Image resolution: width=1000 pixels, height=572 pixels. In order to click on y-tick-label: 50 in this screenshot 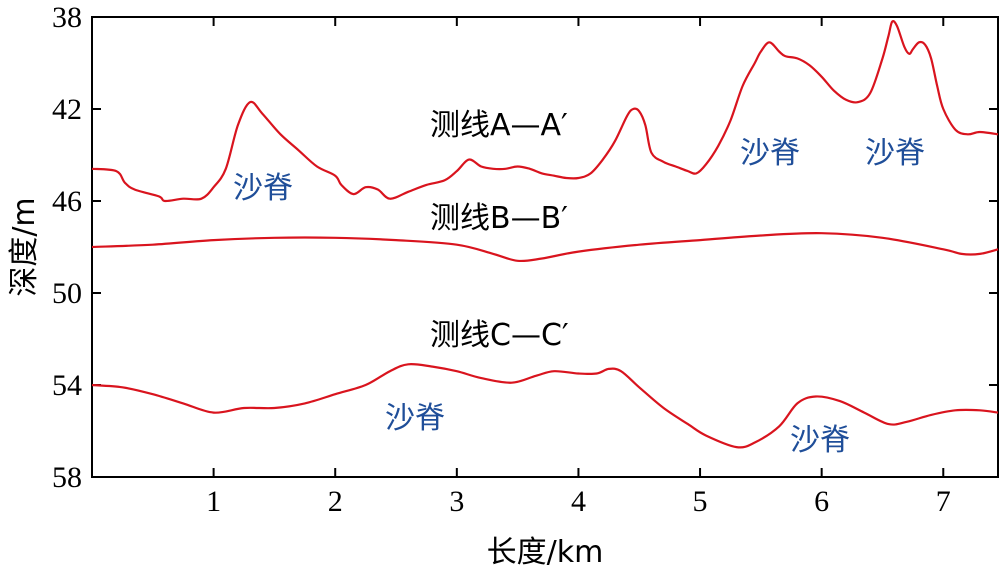, I will do `click(67, 293)`.